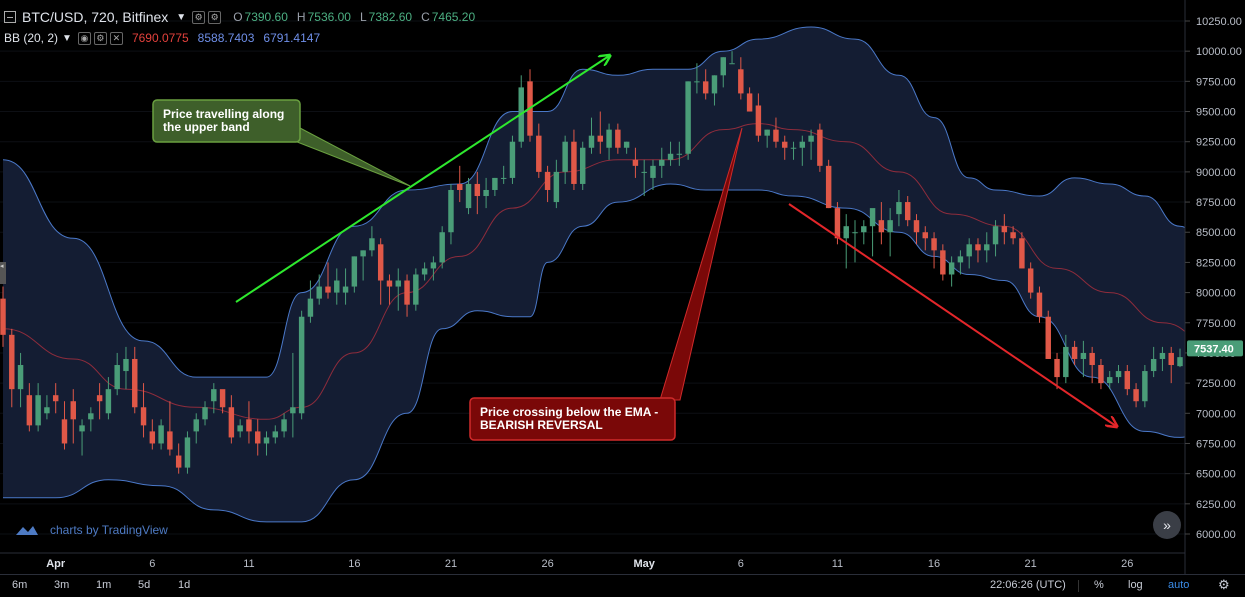 This screenshot has width=1245, height=597. Describe the element at coordinates (390, 17) in the screenshot. I see `low-value: 7382.60` at that location.